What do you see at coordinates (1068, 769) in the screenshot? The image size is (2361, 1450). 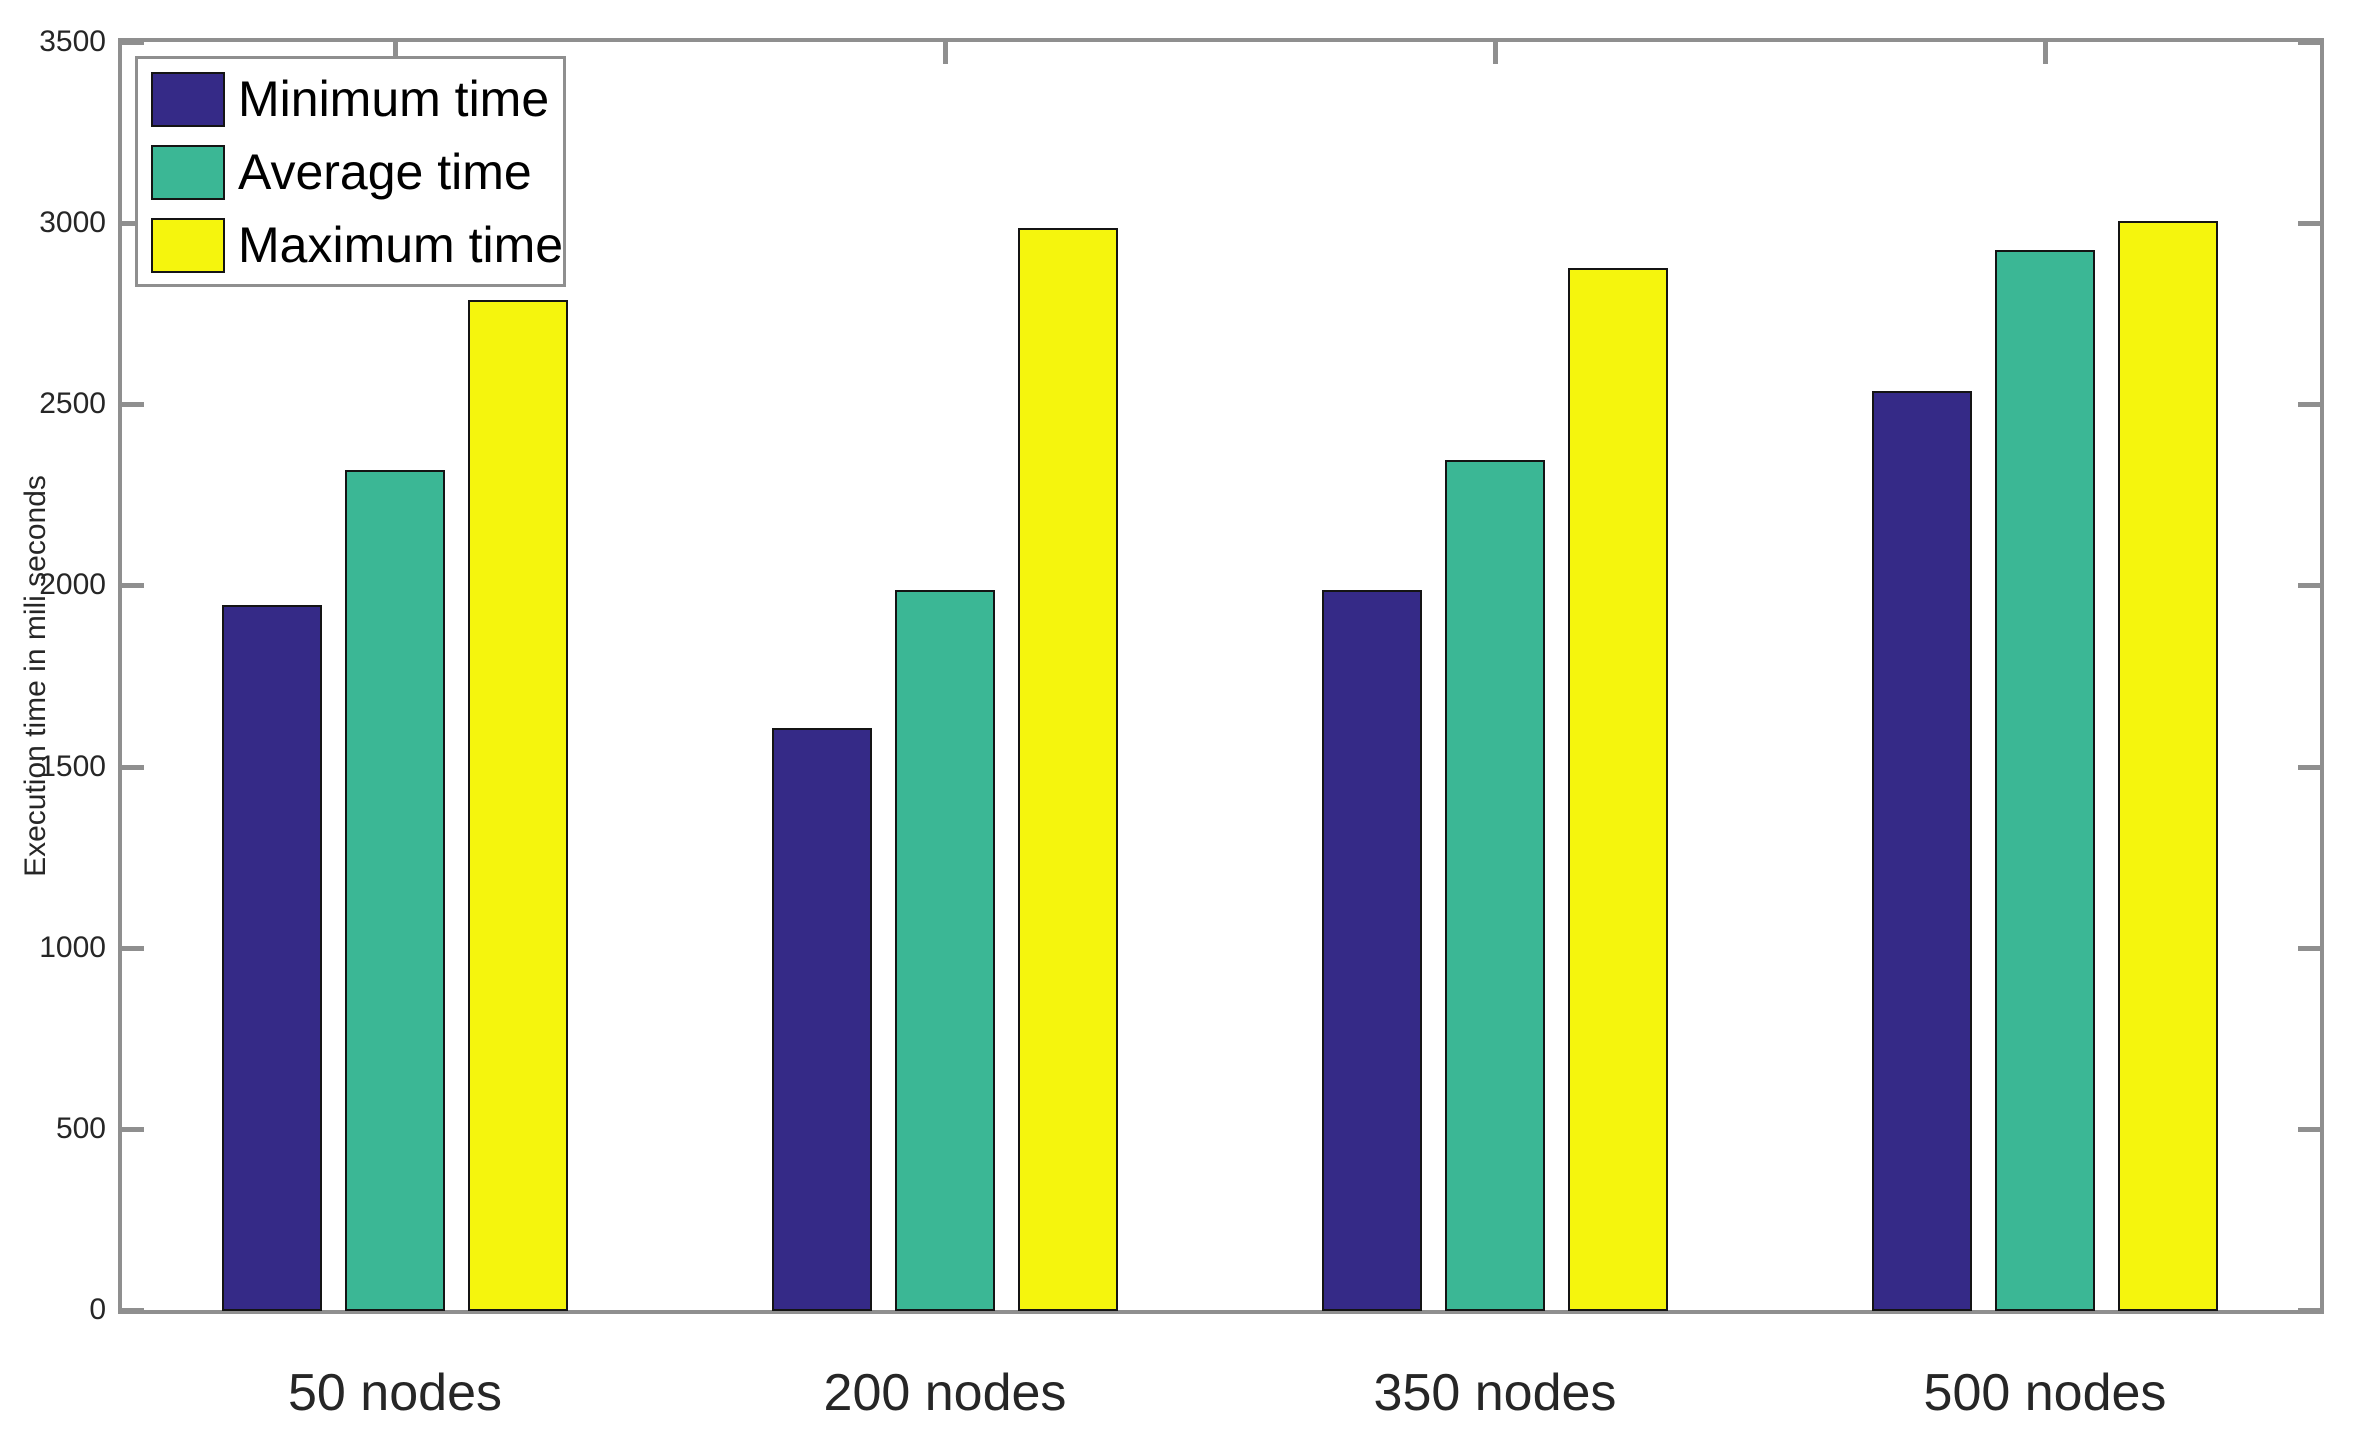 I see `bar-maximum-time-200-nodes` at bounding box center [1068, 769].